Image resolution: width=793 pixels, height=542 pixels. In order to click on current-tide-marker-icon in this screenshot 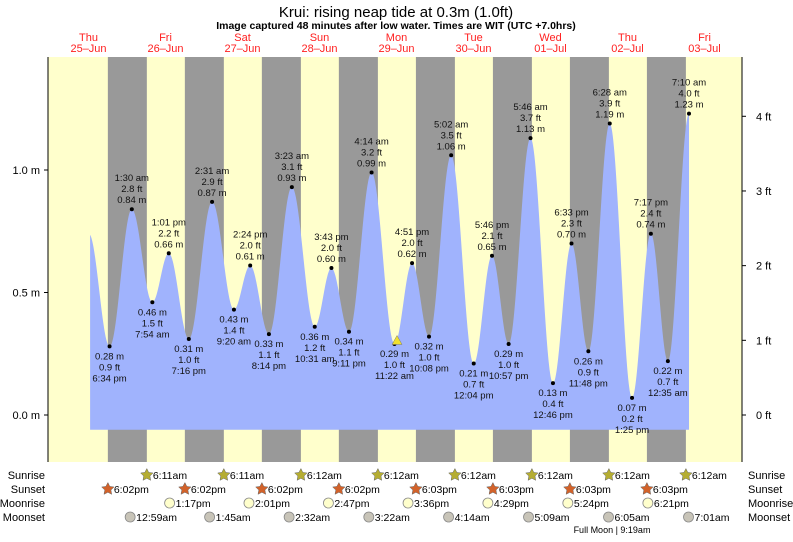, I will do `click(397, 339)`.